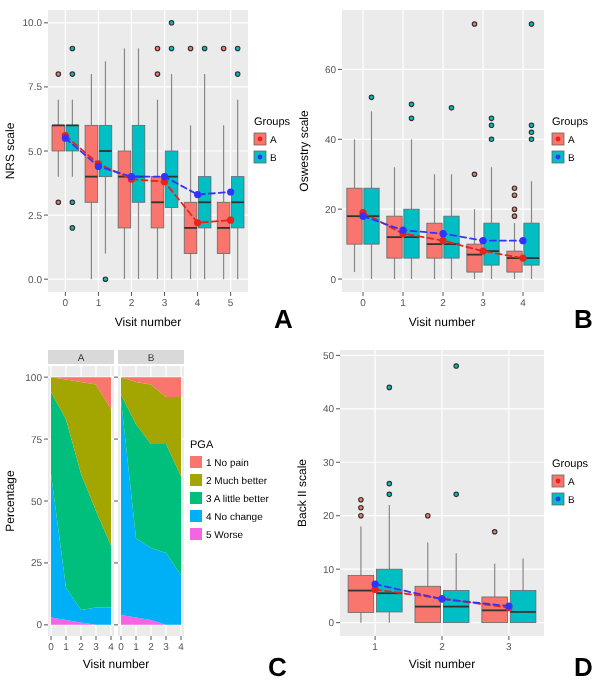  Describe the element at coordinates (583, 667) in the screenshot. I see `text: D` at that location.